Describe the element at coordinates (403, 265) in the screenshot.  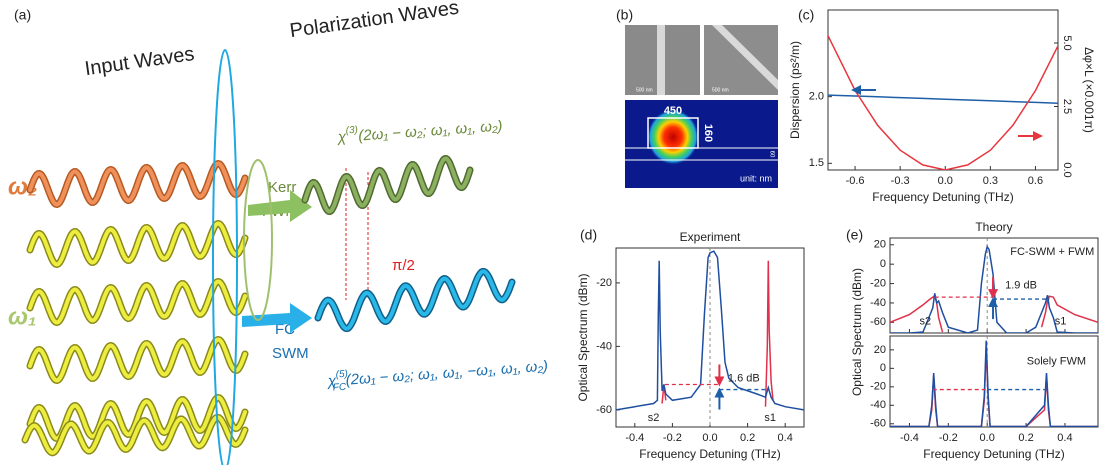
I see `phase-label: π/2` at that location.